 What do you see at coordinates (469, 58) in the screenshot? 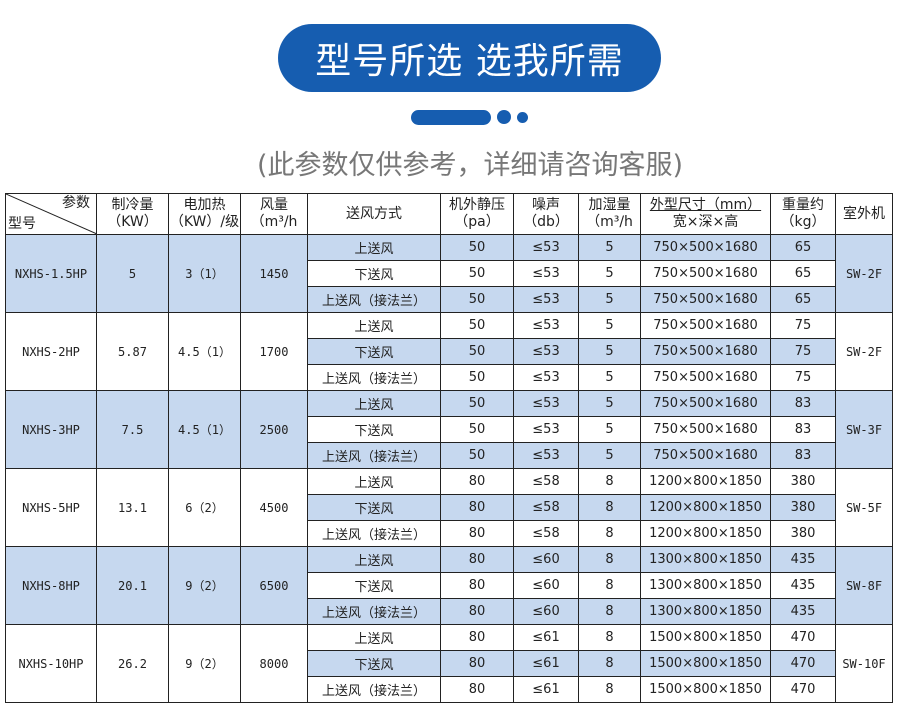
I see `title-banner: 型号所选 选我所需` at bounding box center [469, 58].